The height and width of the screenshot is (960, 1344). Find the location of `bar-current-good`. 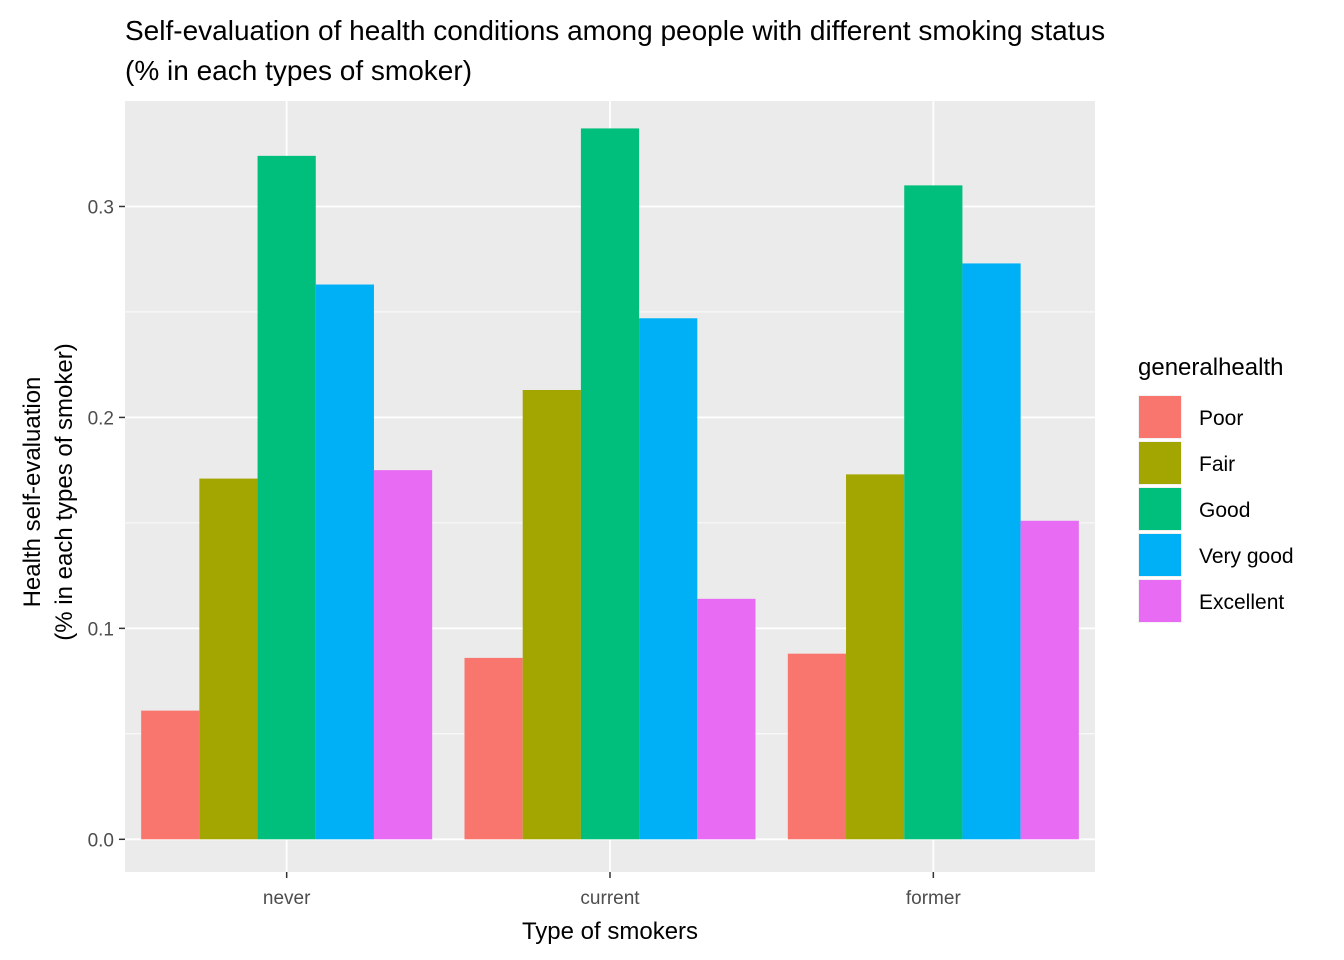

bar-current-good is located at coordinates (610, 484).